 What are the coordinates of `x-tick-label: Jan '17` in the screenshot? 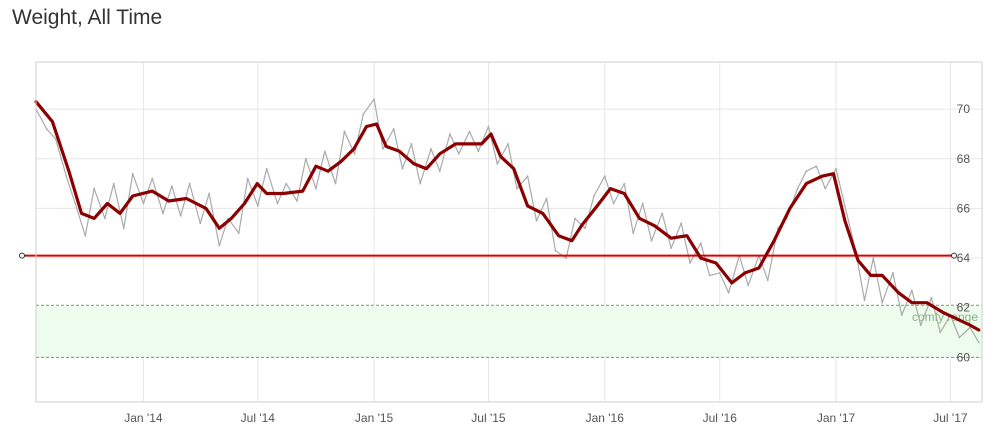 It's located at (836, 418).